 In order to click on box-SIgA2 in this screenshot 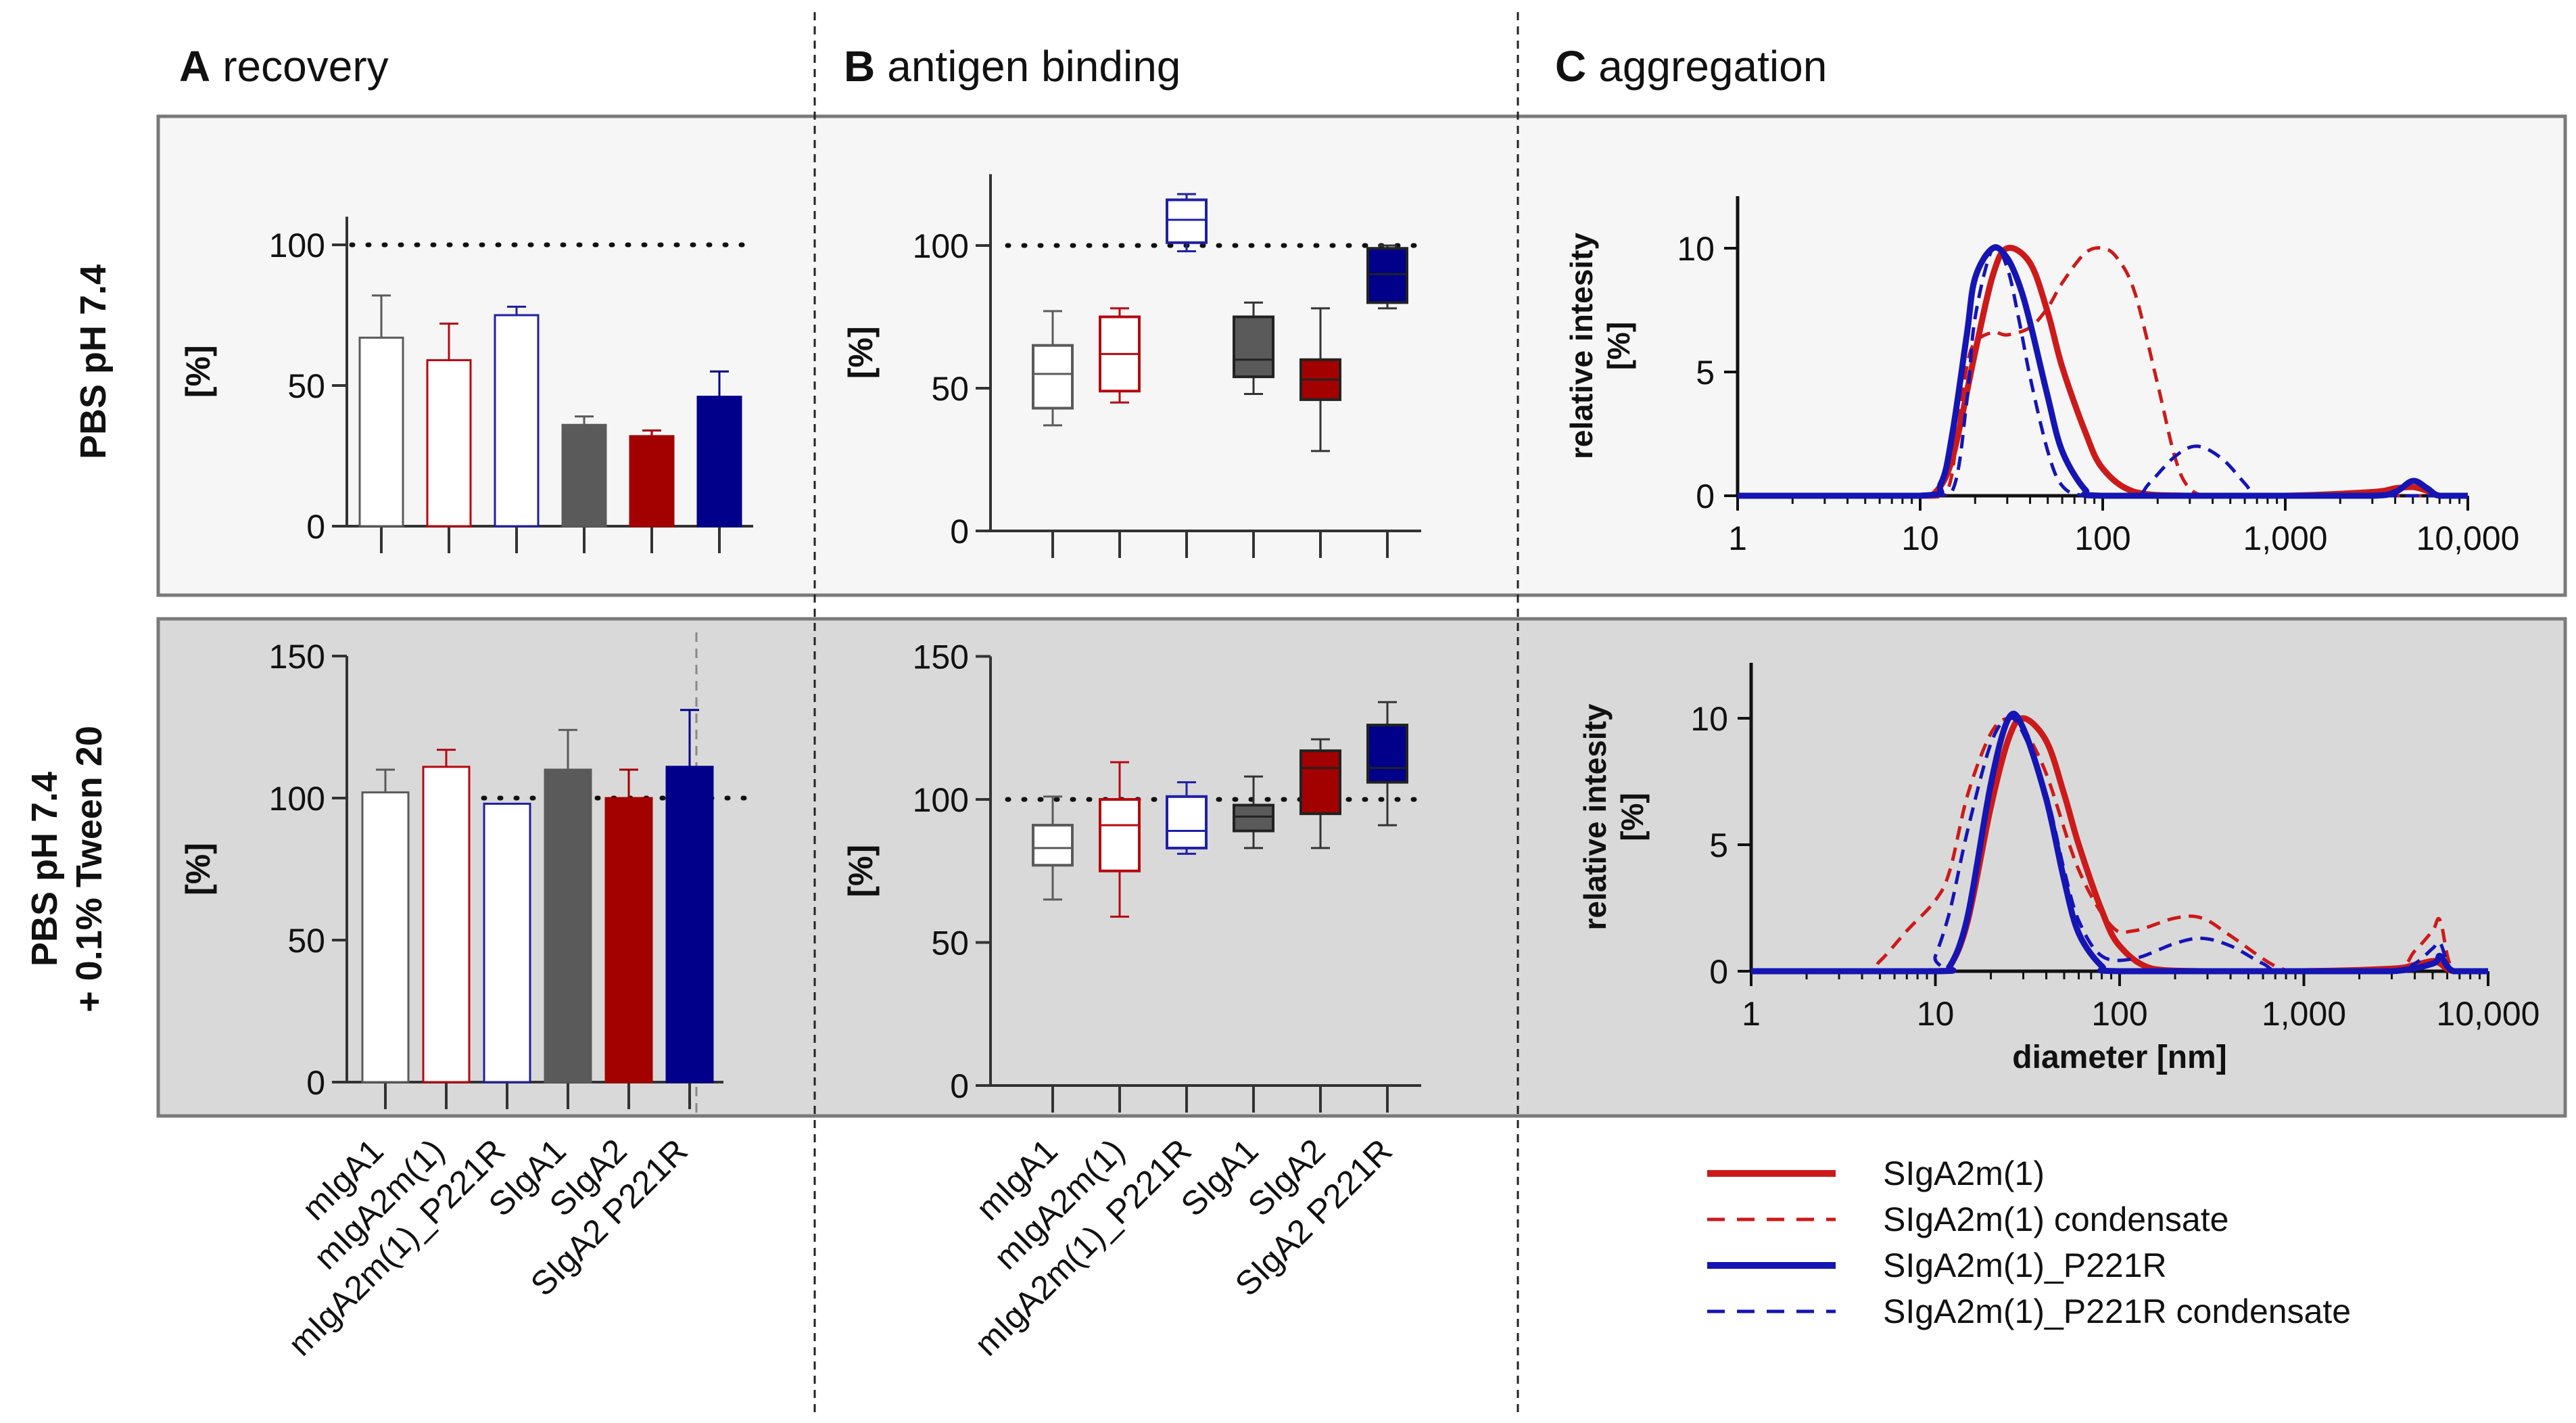, I will do `click(1320, 782)`.